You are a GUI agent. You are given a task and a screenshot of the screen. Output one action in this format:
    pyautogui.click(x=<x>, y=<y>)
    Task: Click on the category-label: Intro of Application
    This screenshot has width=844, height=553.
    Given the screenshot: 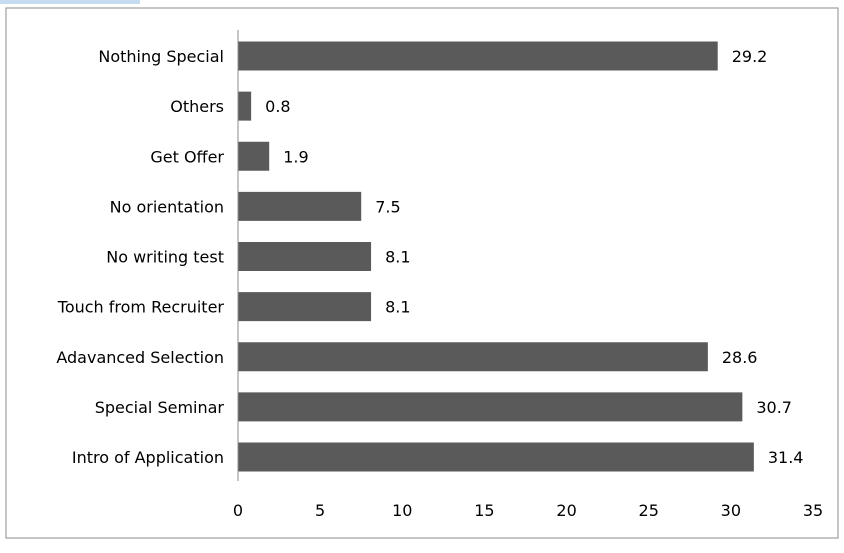 What is the action you would take?
    pyautogui.click(x=148, y=457)
    